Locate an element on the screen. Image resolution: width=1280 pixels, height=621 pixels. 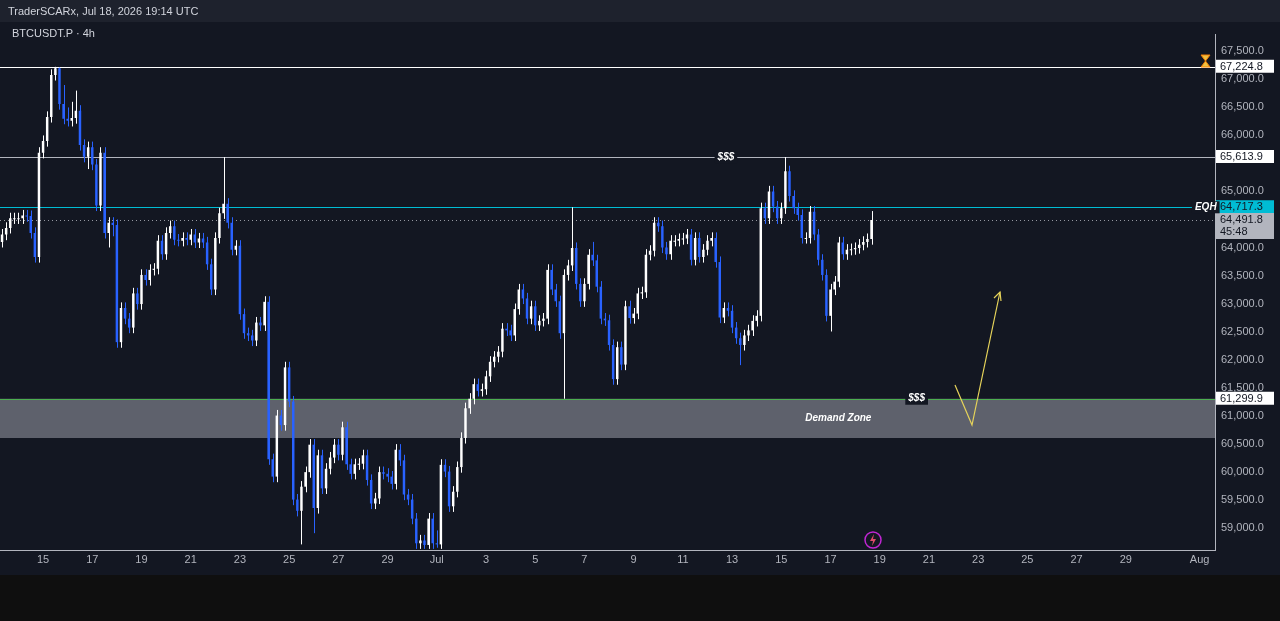
y-tick-label: 65,000.0 is located at coordinates (1242, 190).